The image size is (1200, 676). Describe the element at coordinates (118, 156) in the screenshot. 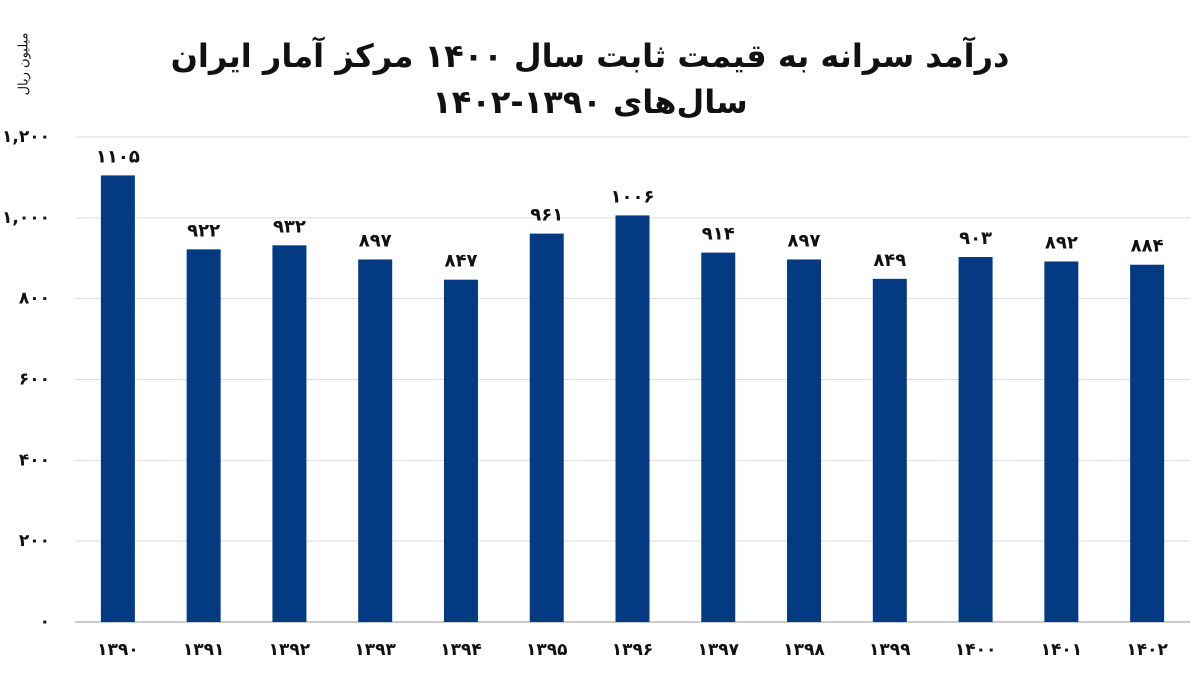

I see `data-label: ۱۱۰۵` at that location.